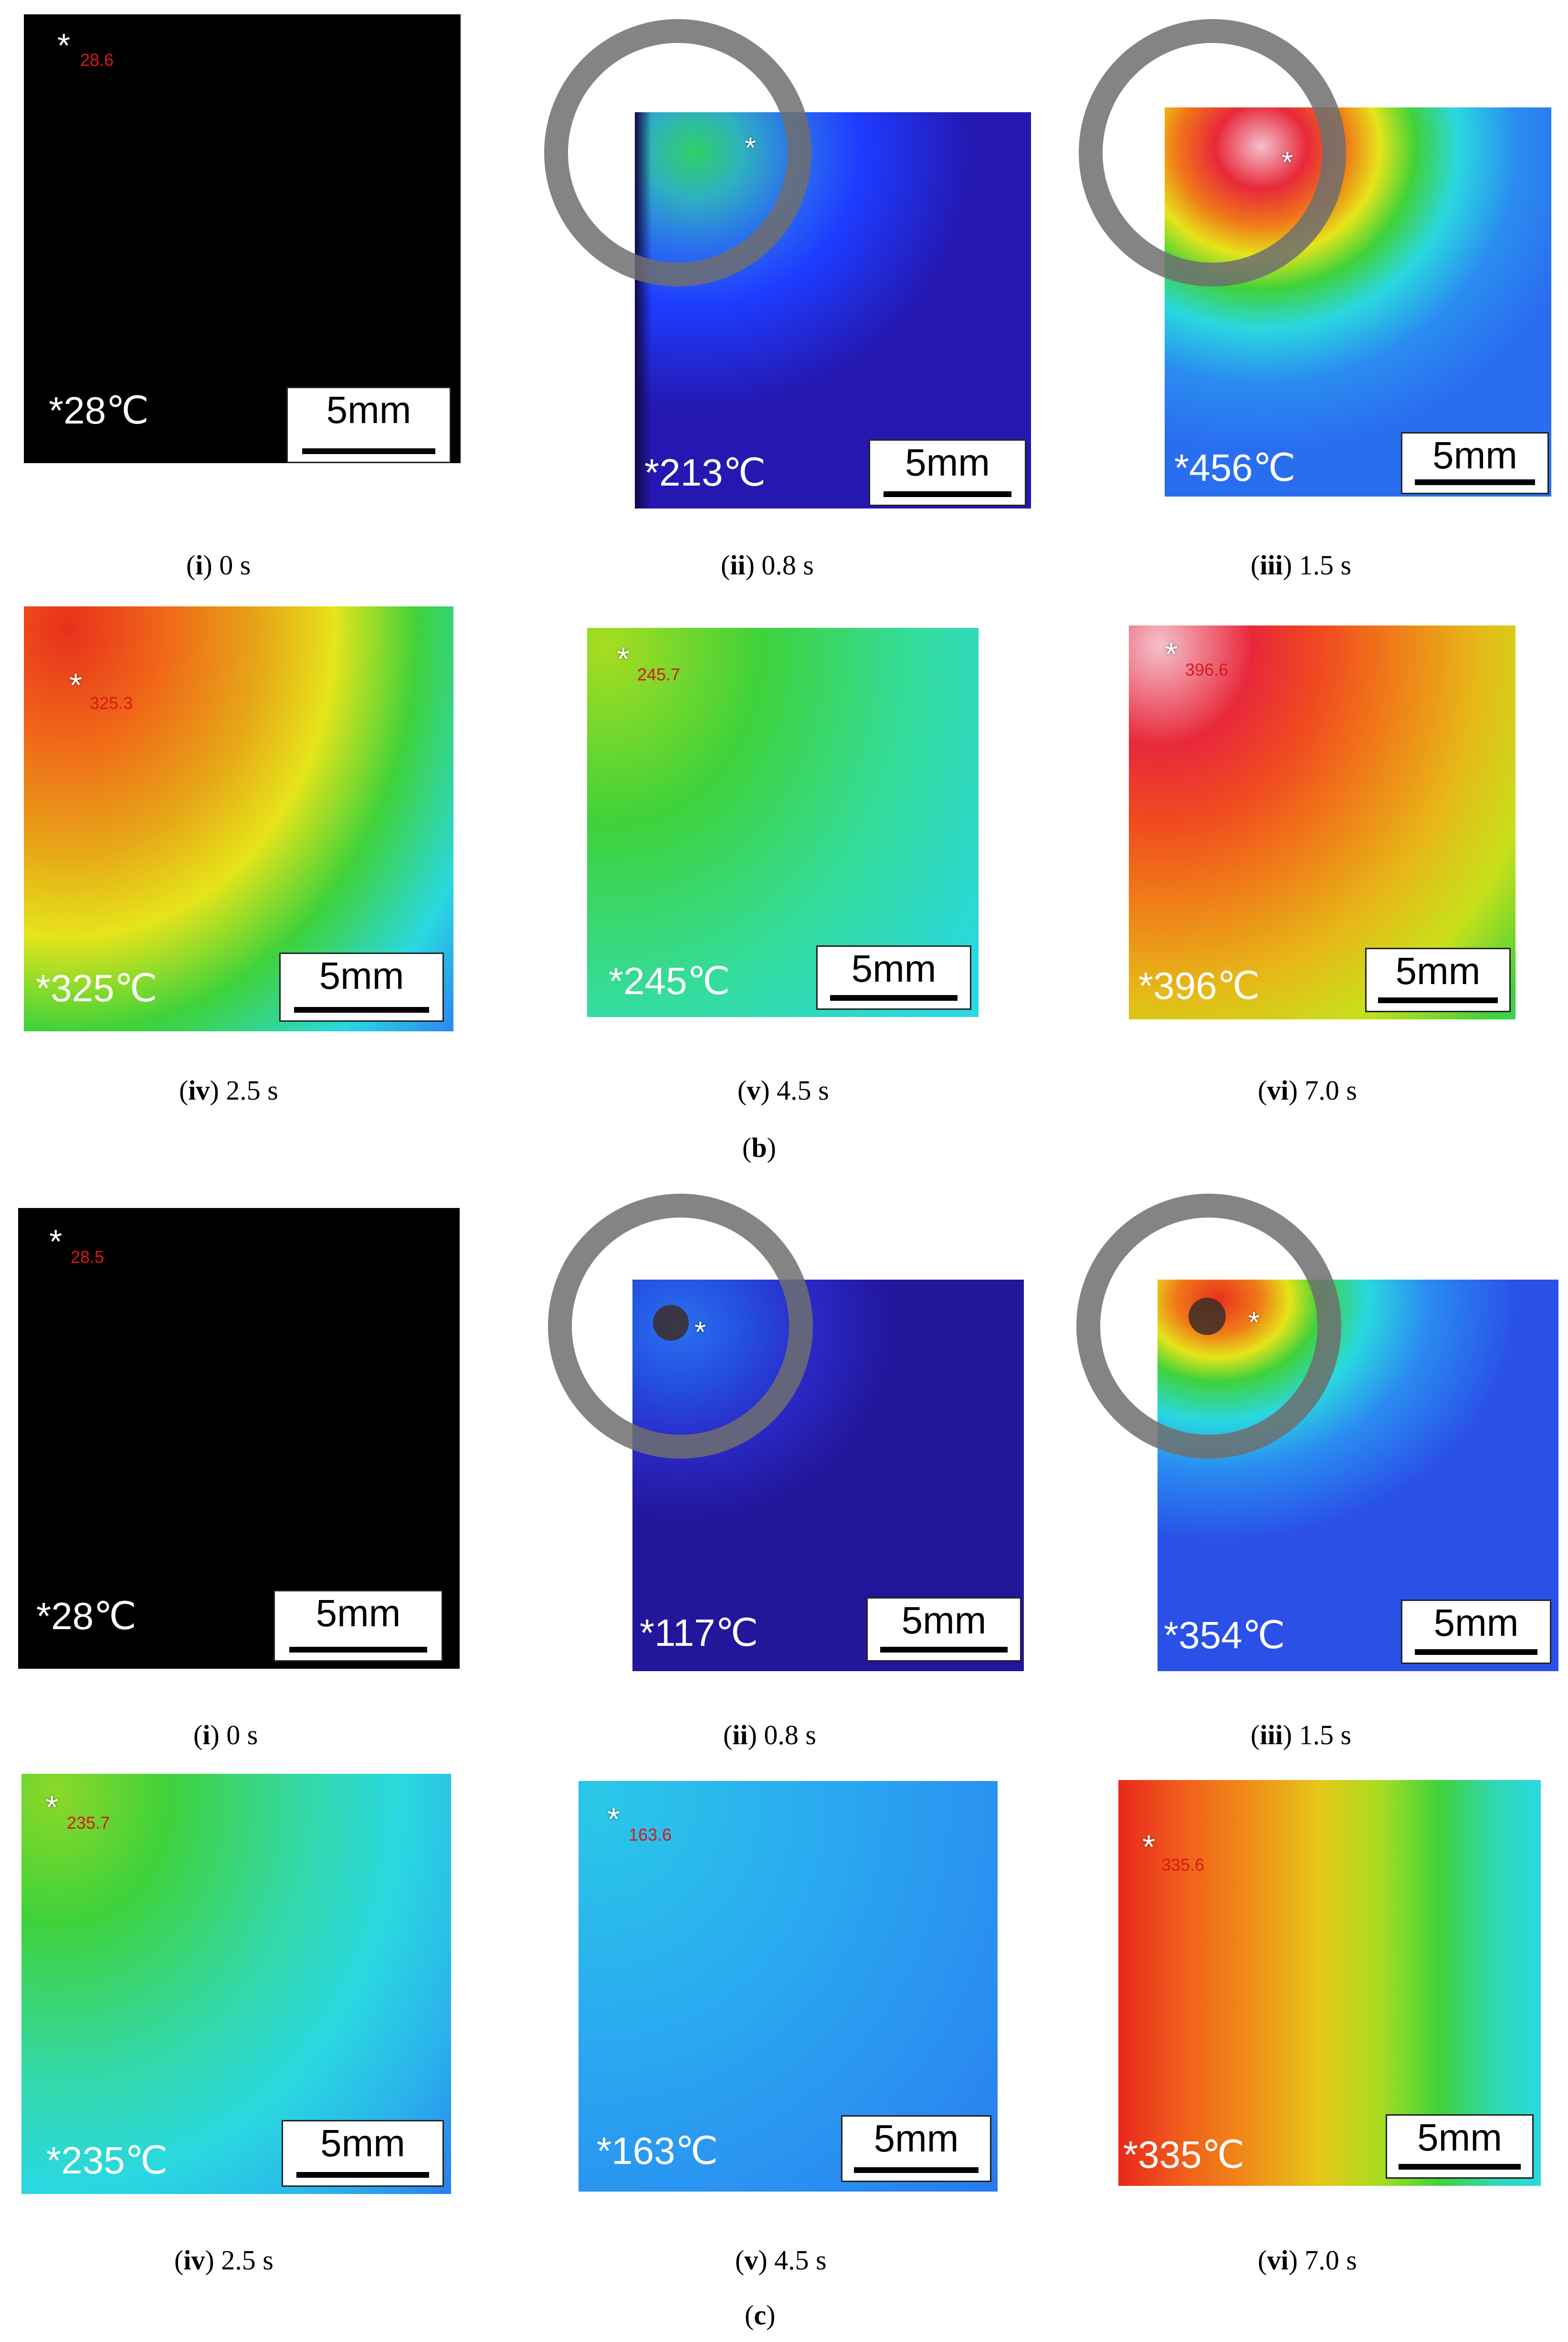 Image resolution: width=1568 pixels, height=2342 pixels. Describe the element at coordinates (97, 988) in the screenshot. I see `temperature-readout: *325℃` at that location.